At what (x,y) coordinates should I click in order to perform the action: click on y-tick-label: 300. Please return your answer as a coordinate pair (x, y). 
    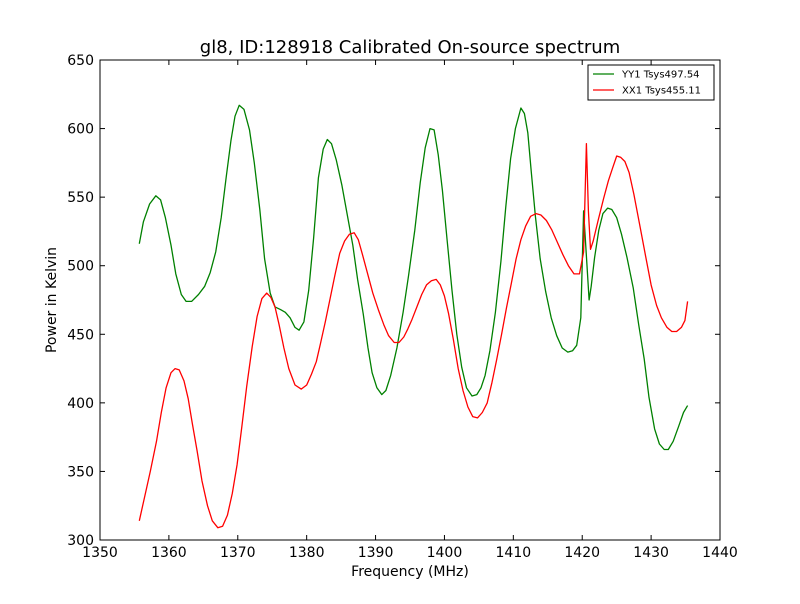
    Looking at the image, I should click on (80, 541).